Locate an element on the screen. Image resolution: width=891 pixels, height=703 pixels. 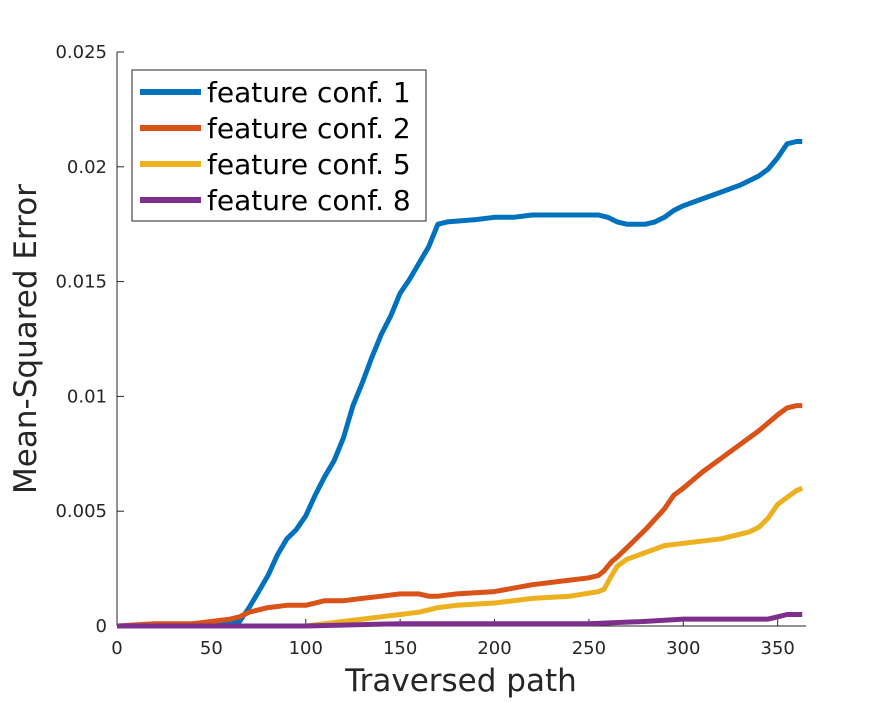
legend-label-2: feature conf. 2 is located at coordinates (309, 128).